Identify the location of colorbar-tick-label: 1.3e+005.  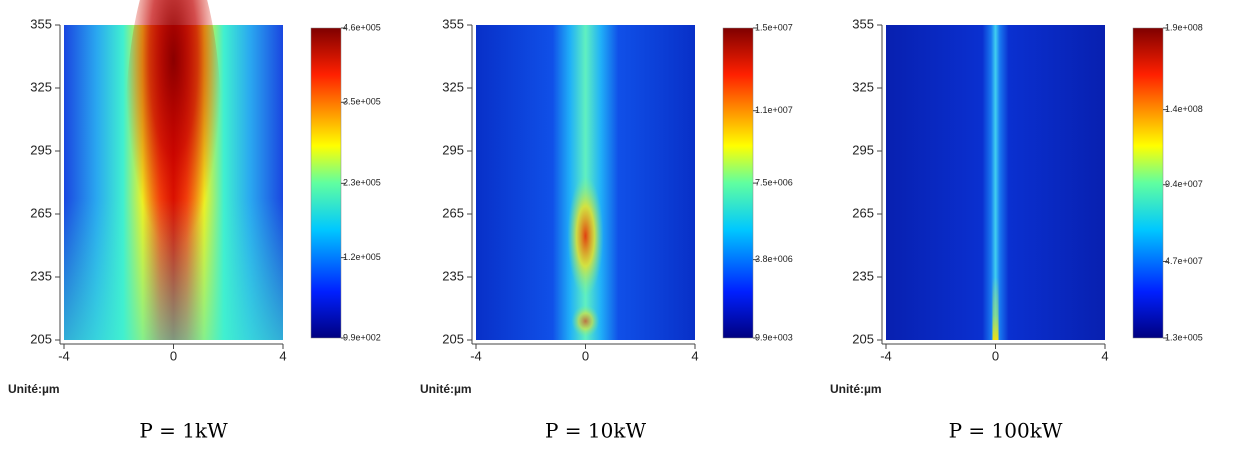
(1184, 337).